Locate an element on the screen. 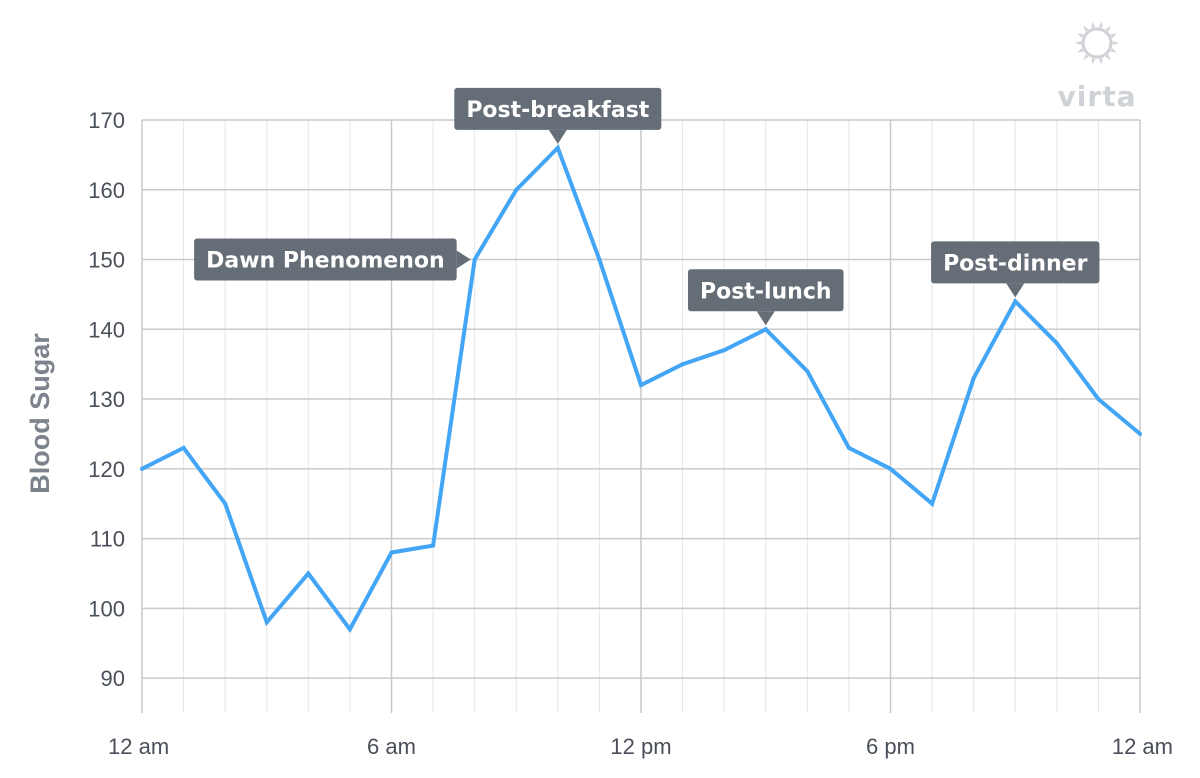 This screenshot has height=778, width=1200. annotation-callout: Post-breakfast is located at coordinates (558, 115).